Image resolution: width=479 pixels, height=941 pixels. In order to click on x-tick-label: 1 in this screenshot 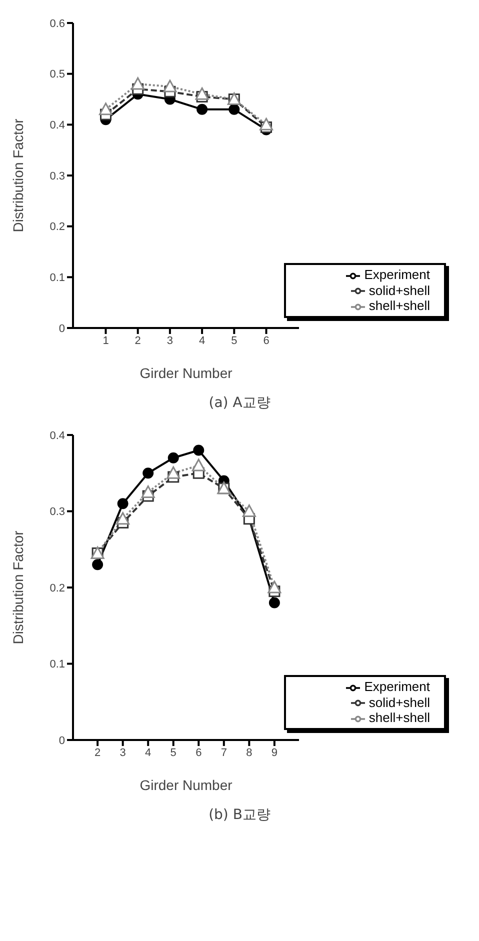, I will do `click(105, 340)`.